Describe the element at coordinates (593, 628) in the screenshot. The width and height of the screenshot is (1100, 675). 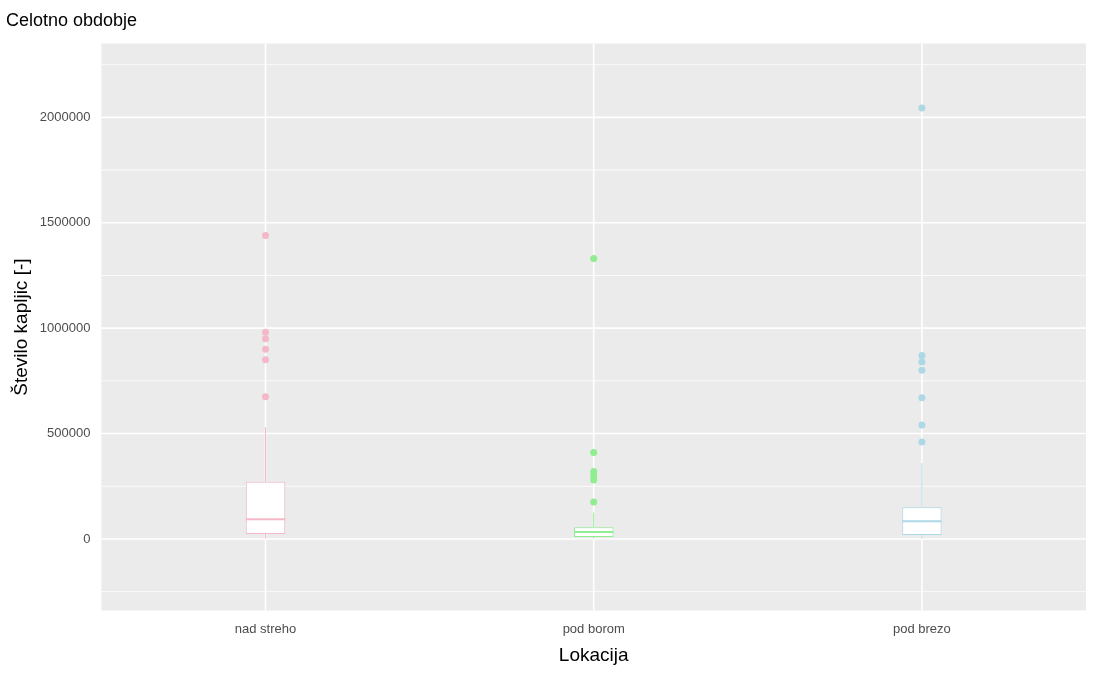
I see `x-tick-label: pod borom` at that location.